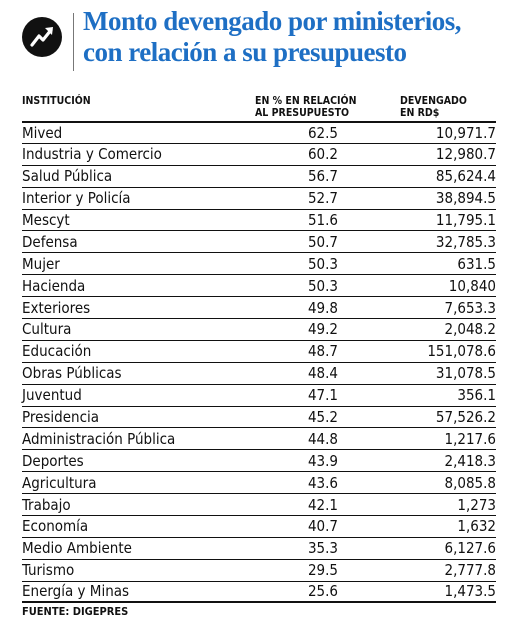 The height and width of the screenshot is (636, 519). I want to click on header-accrued: DEVENGADO EN RD$, so click(455, 109).